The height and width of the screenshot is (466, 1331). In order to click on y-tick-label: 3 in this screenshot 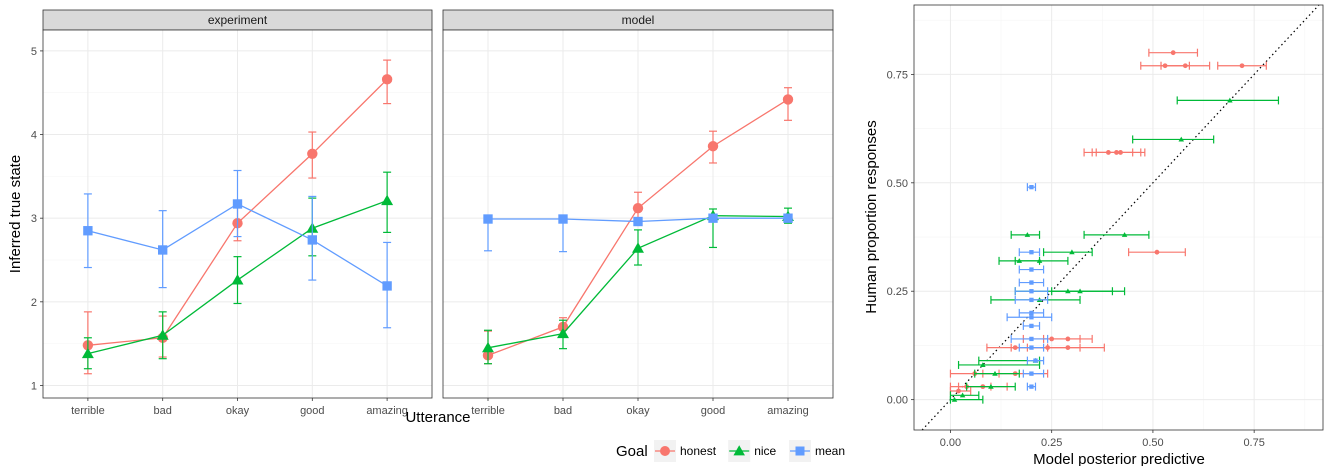, I will do `click(34, 219)`.